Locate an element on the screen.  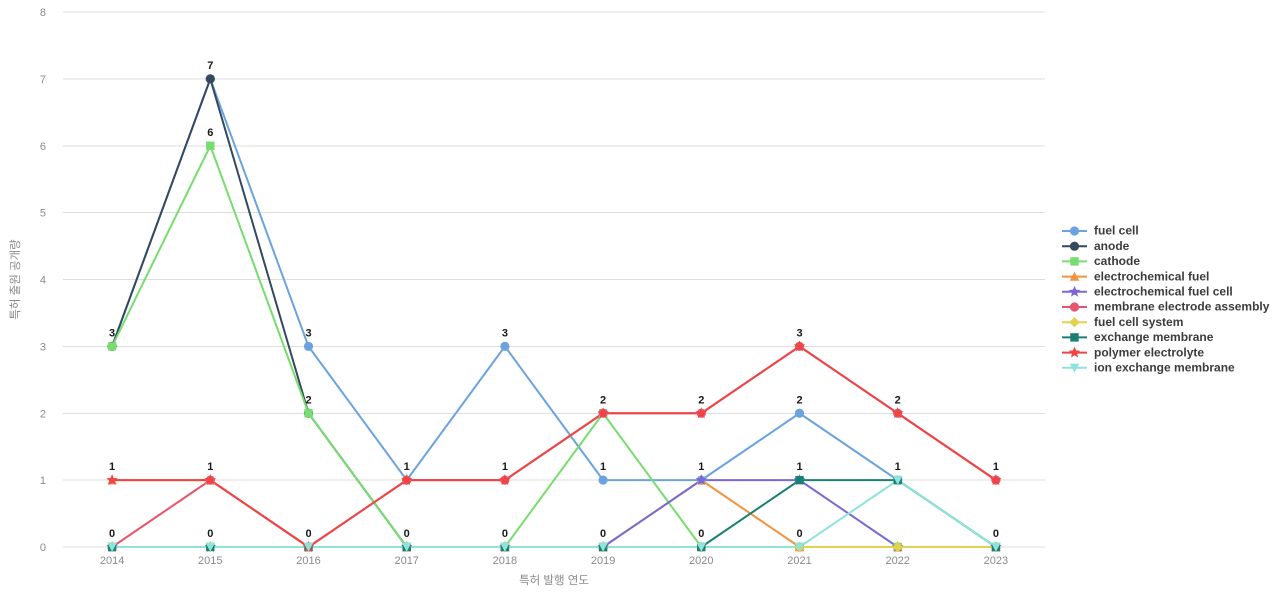
data-label-2023-0: 0 is located at coordinates (996, 534).